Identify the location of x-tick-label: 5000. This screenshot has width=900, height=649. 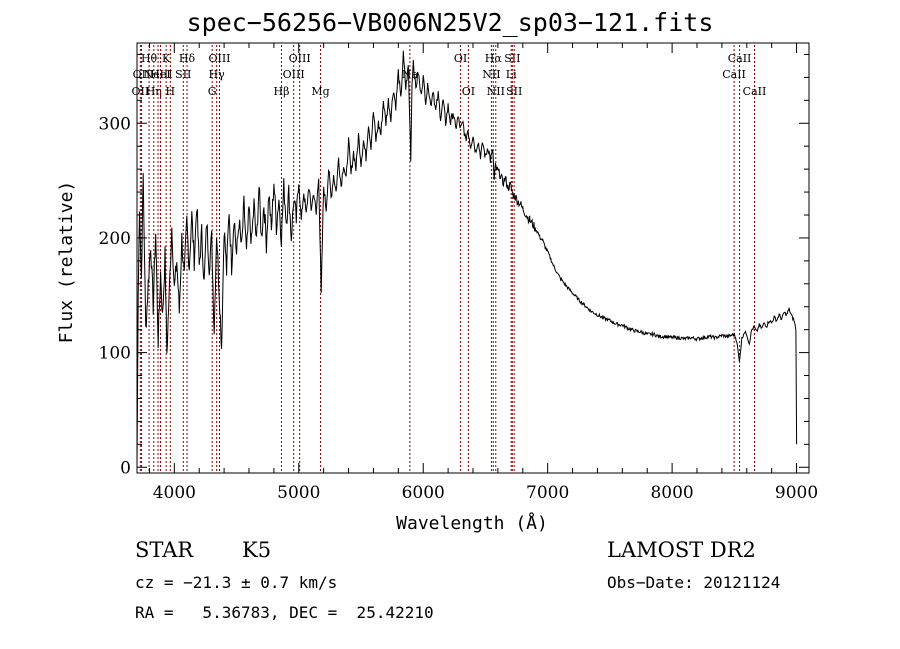
(298, 493).